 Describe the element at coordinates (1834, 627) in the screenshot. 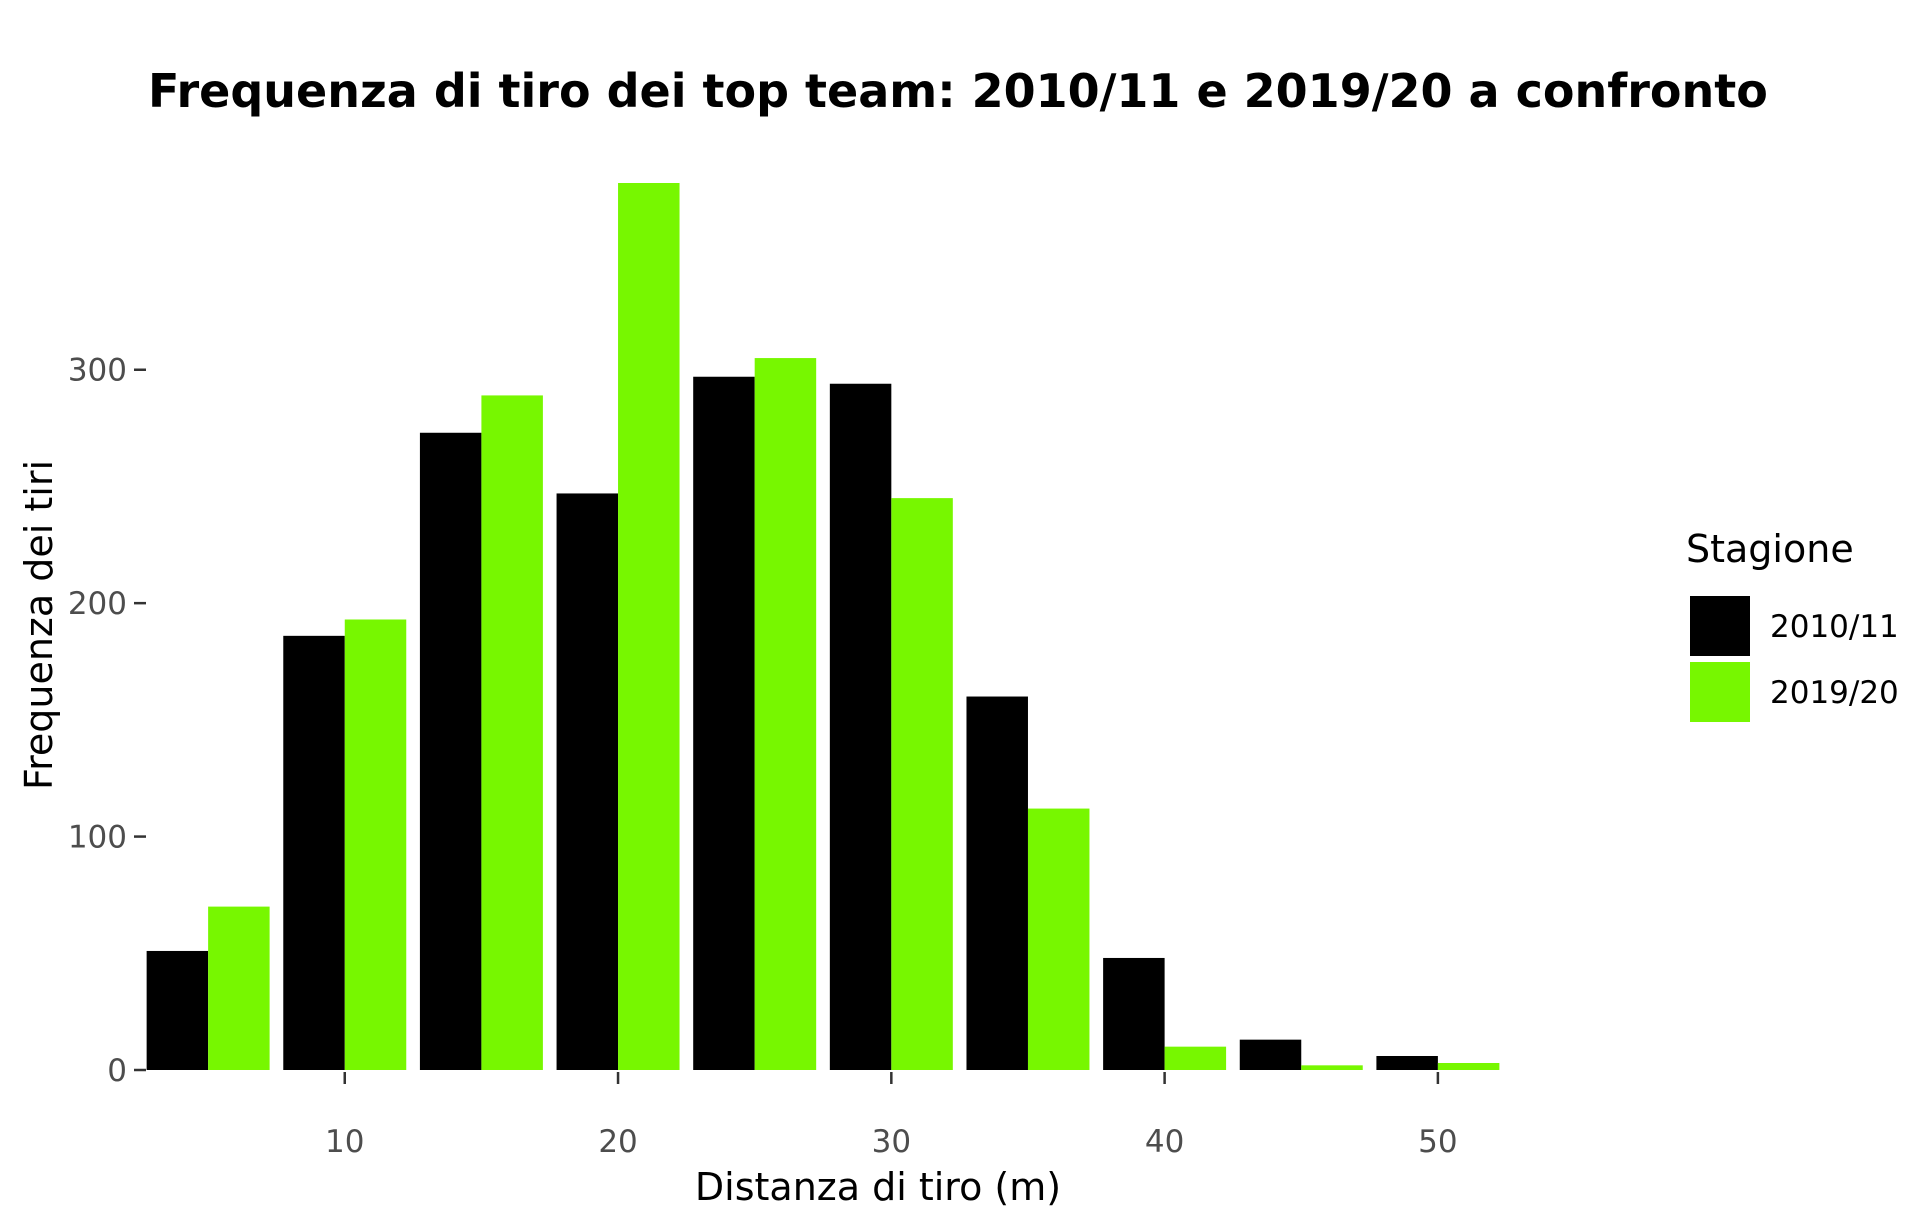

I see `legend-label: 2010/11` at that location.